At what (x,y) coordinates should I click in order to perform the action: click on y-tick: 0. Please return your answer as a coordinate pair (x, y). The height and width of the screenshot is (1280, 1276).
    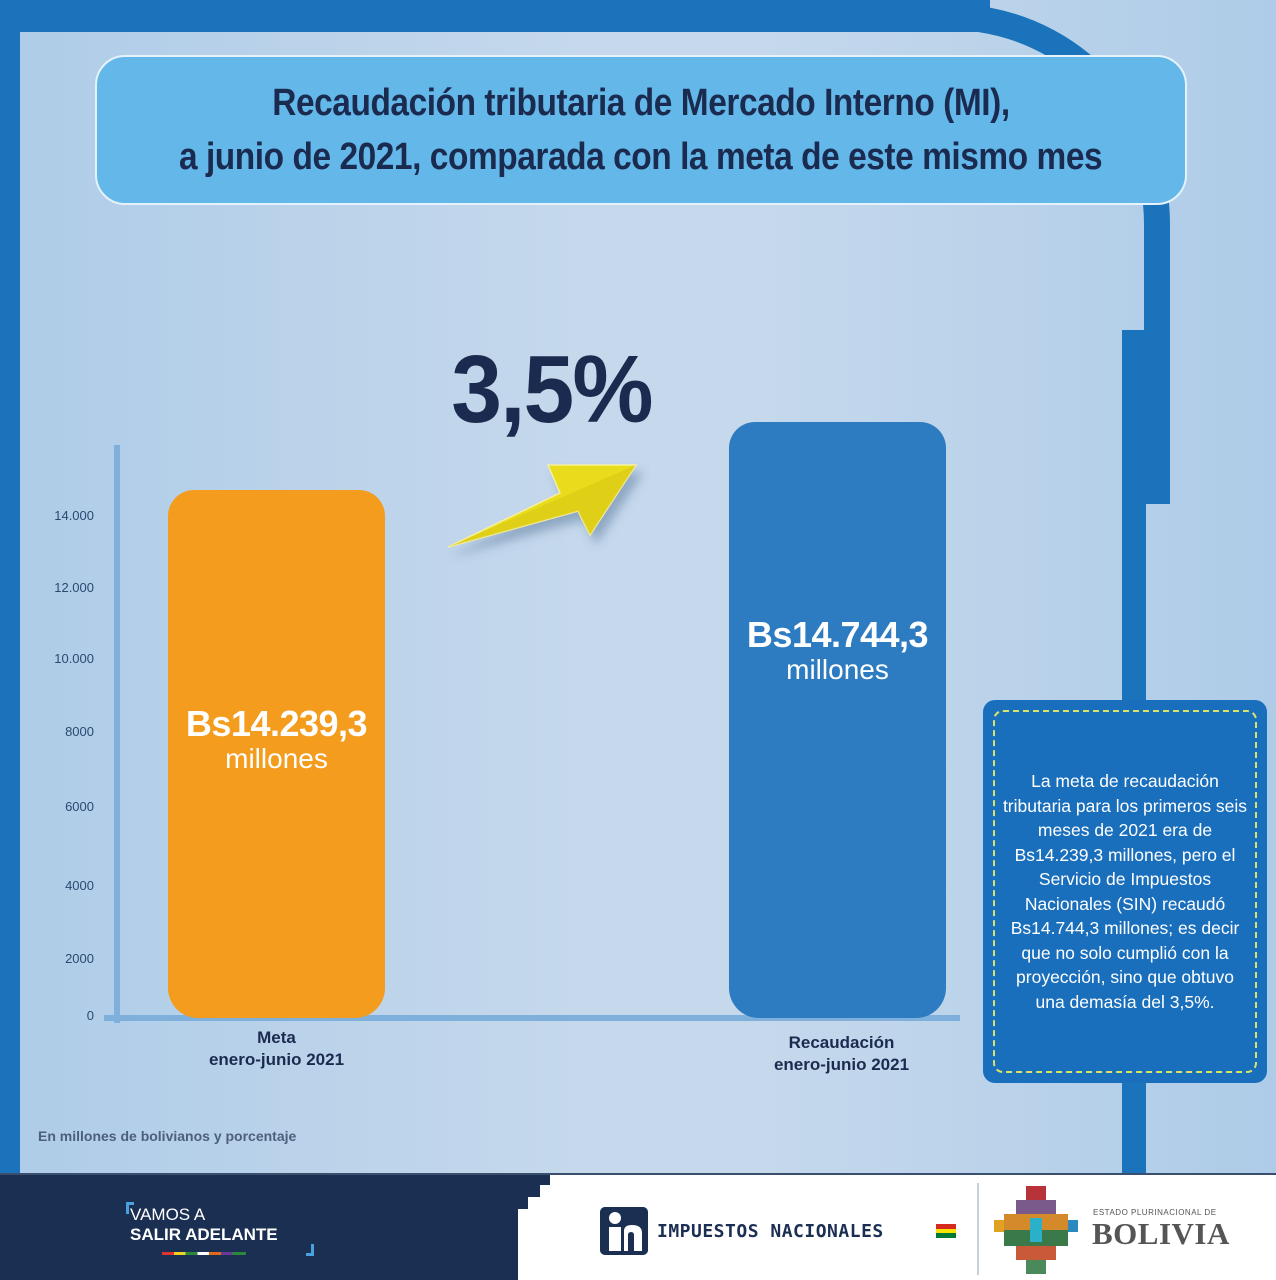
    Looking at the image, I should click on (90, 1015).